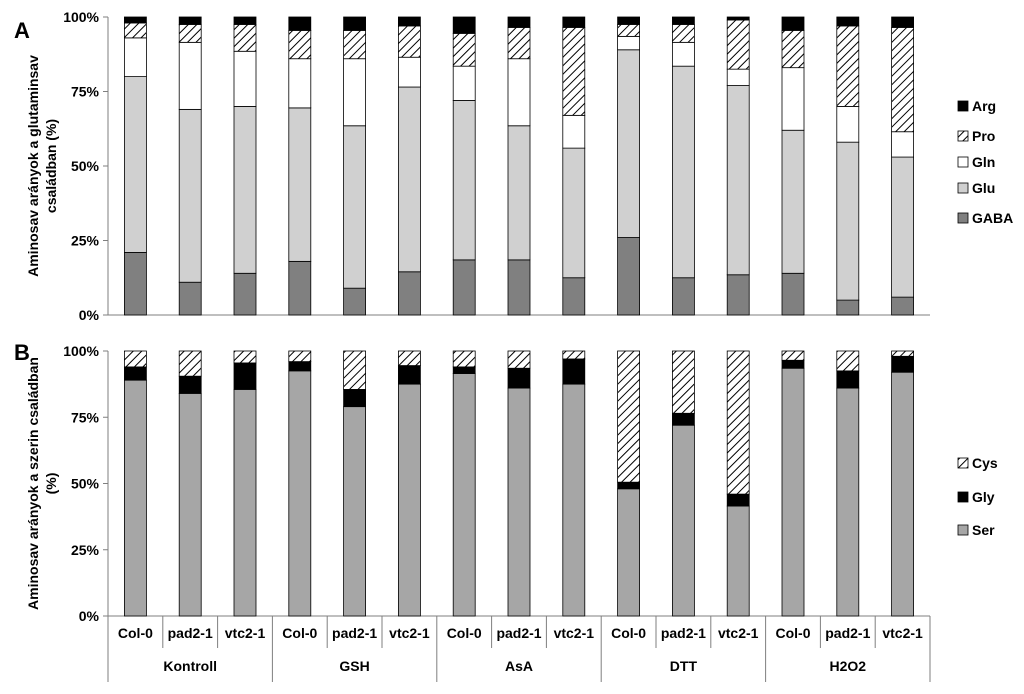 The width and height of the screenshot is (1024, 694). Describe the element at coordinates (33, 166) in the screenshot. I see `y-axis-title-line: Aminosav arányok a glutaminsav` at that location.